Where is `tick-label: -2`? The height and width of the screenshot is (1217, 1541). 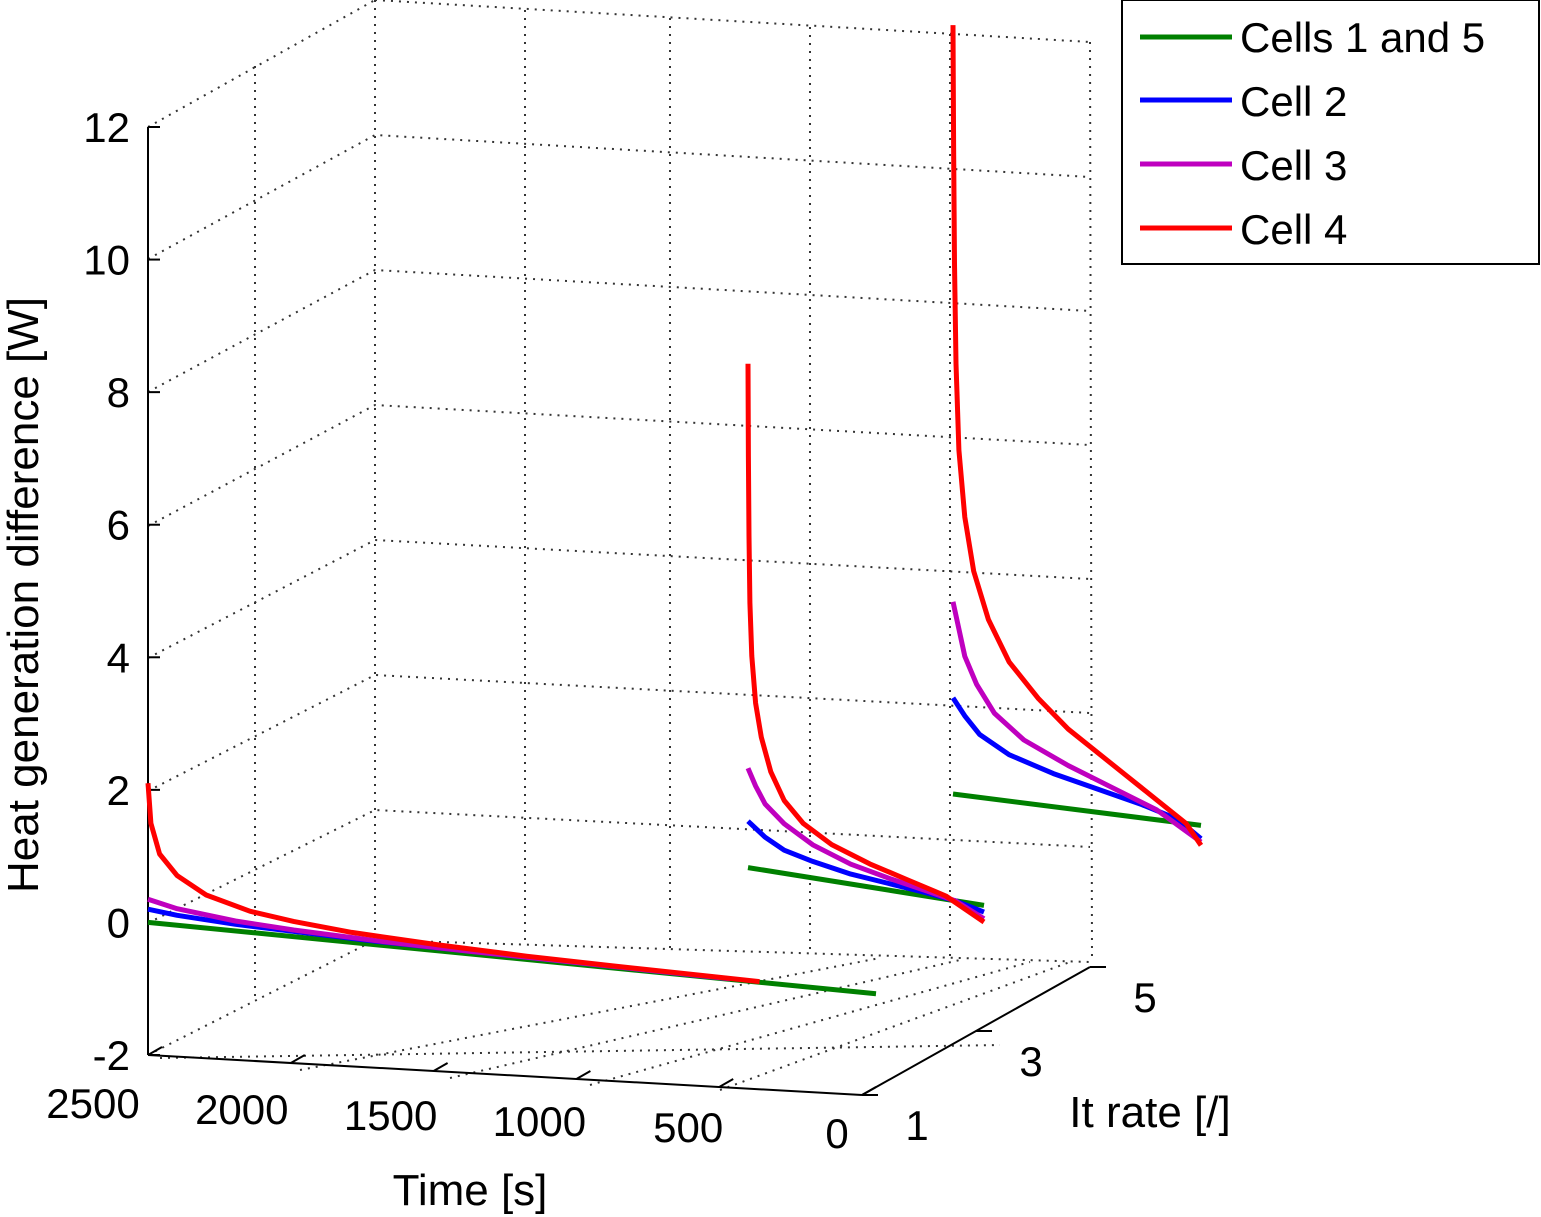 tick-label: -2 is located at coordinates (111, 1055).